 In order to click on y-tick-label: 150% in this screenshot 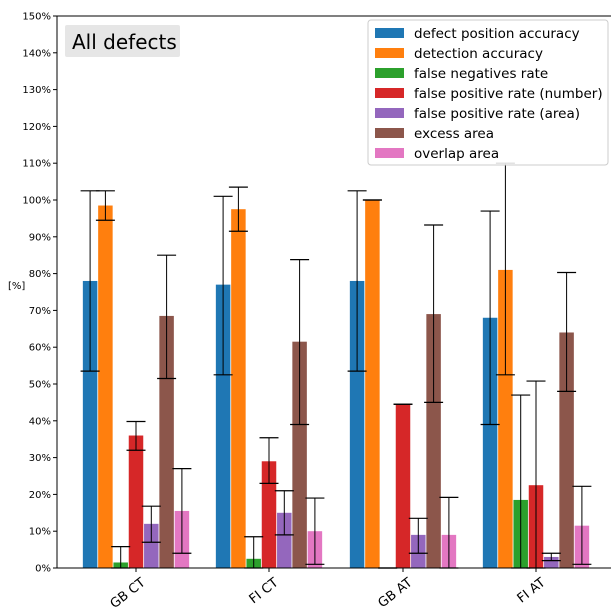, I will do `click(36, 17)`.